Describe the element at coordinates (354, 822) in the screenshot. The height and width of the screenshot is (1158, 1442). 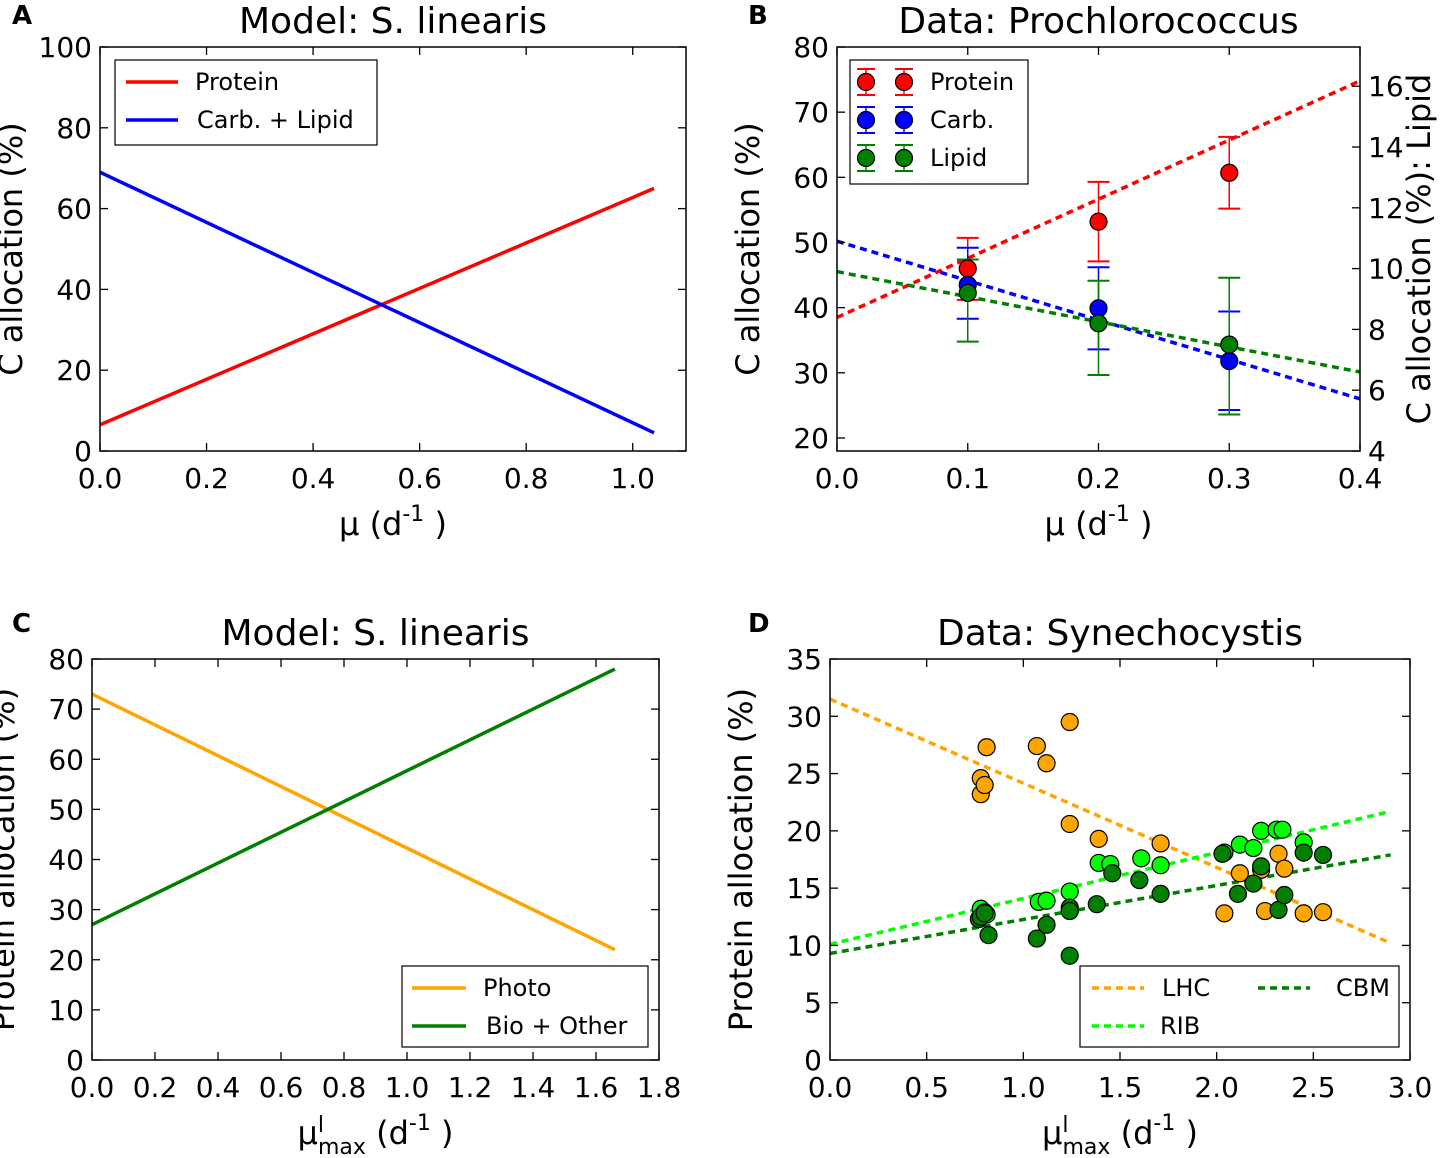
I see `series-line-photo` at that location.